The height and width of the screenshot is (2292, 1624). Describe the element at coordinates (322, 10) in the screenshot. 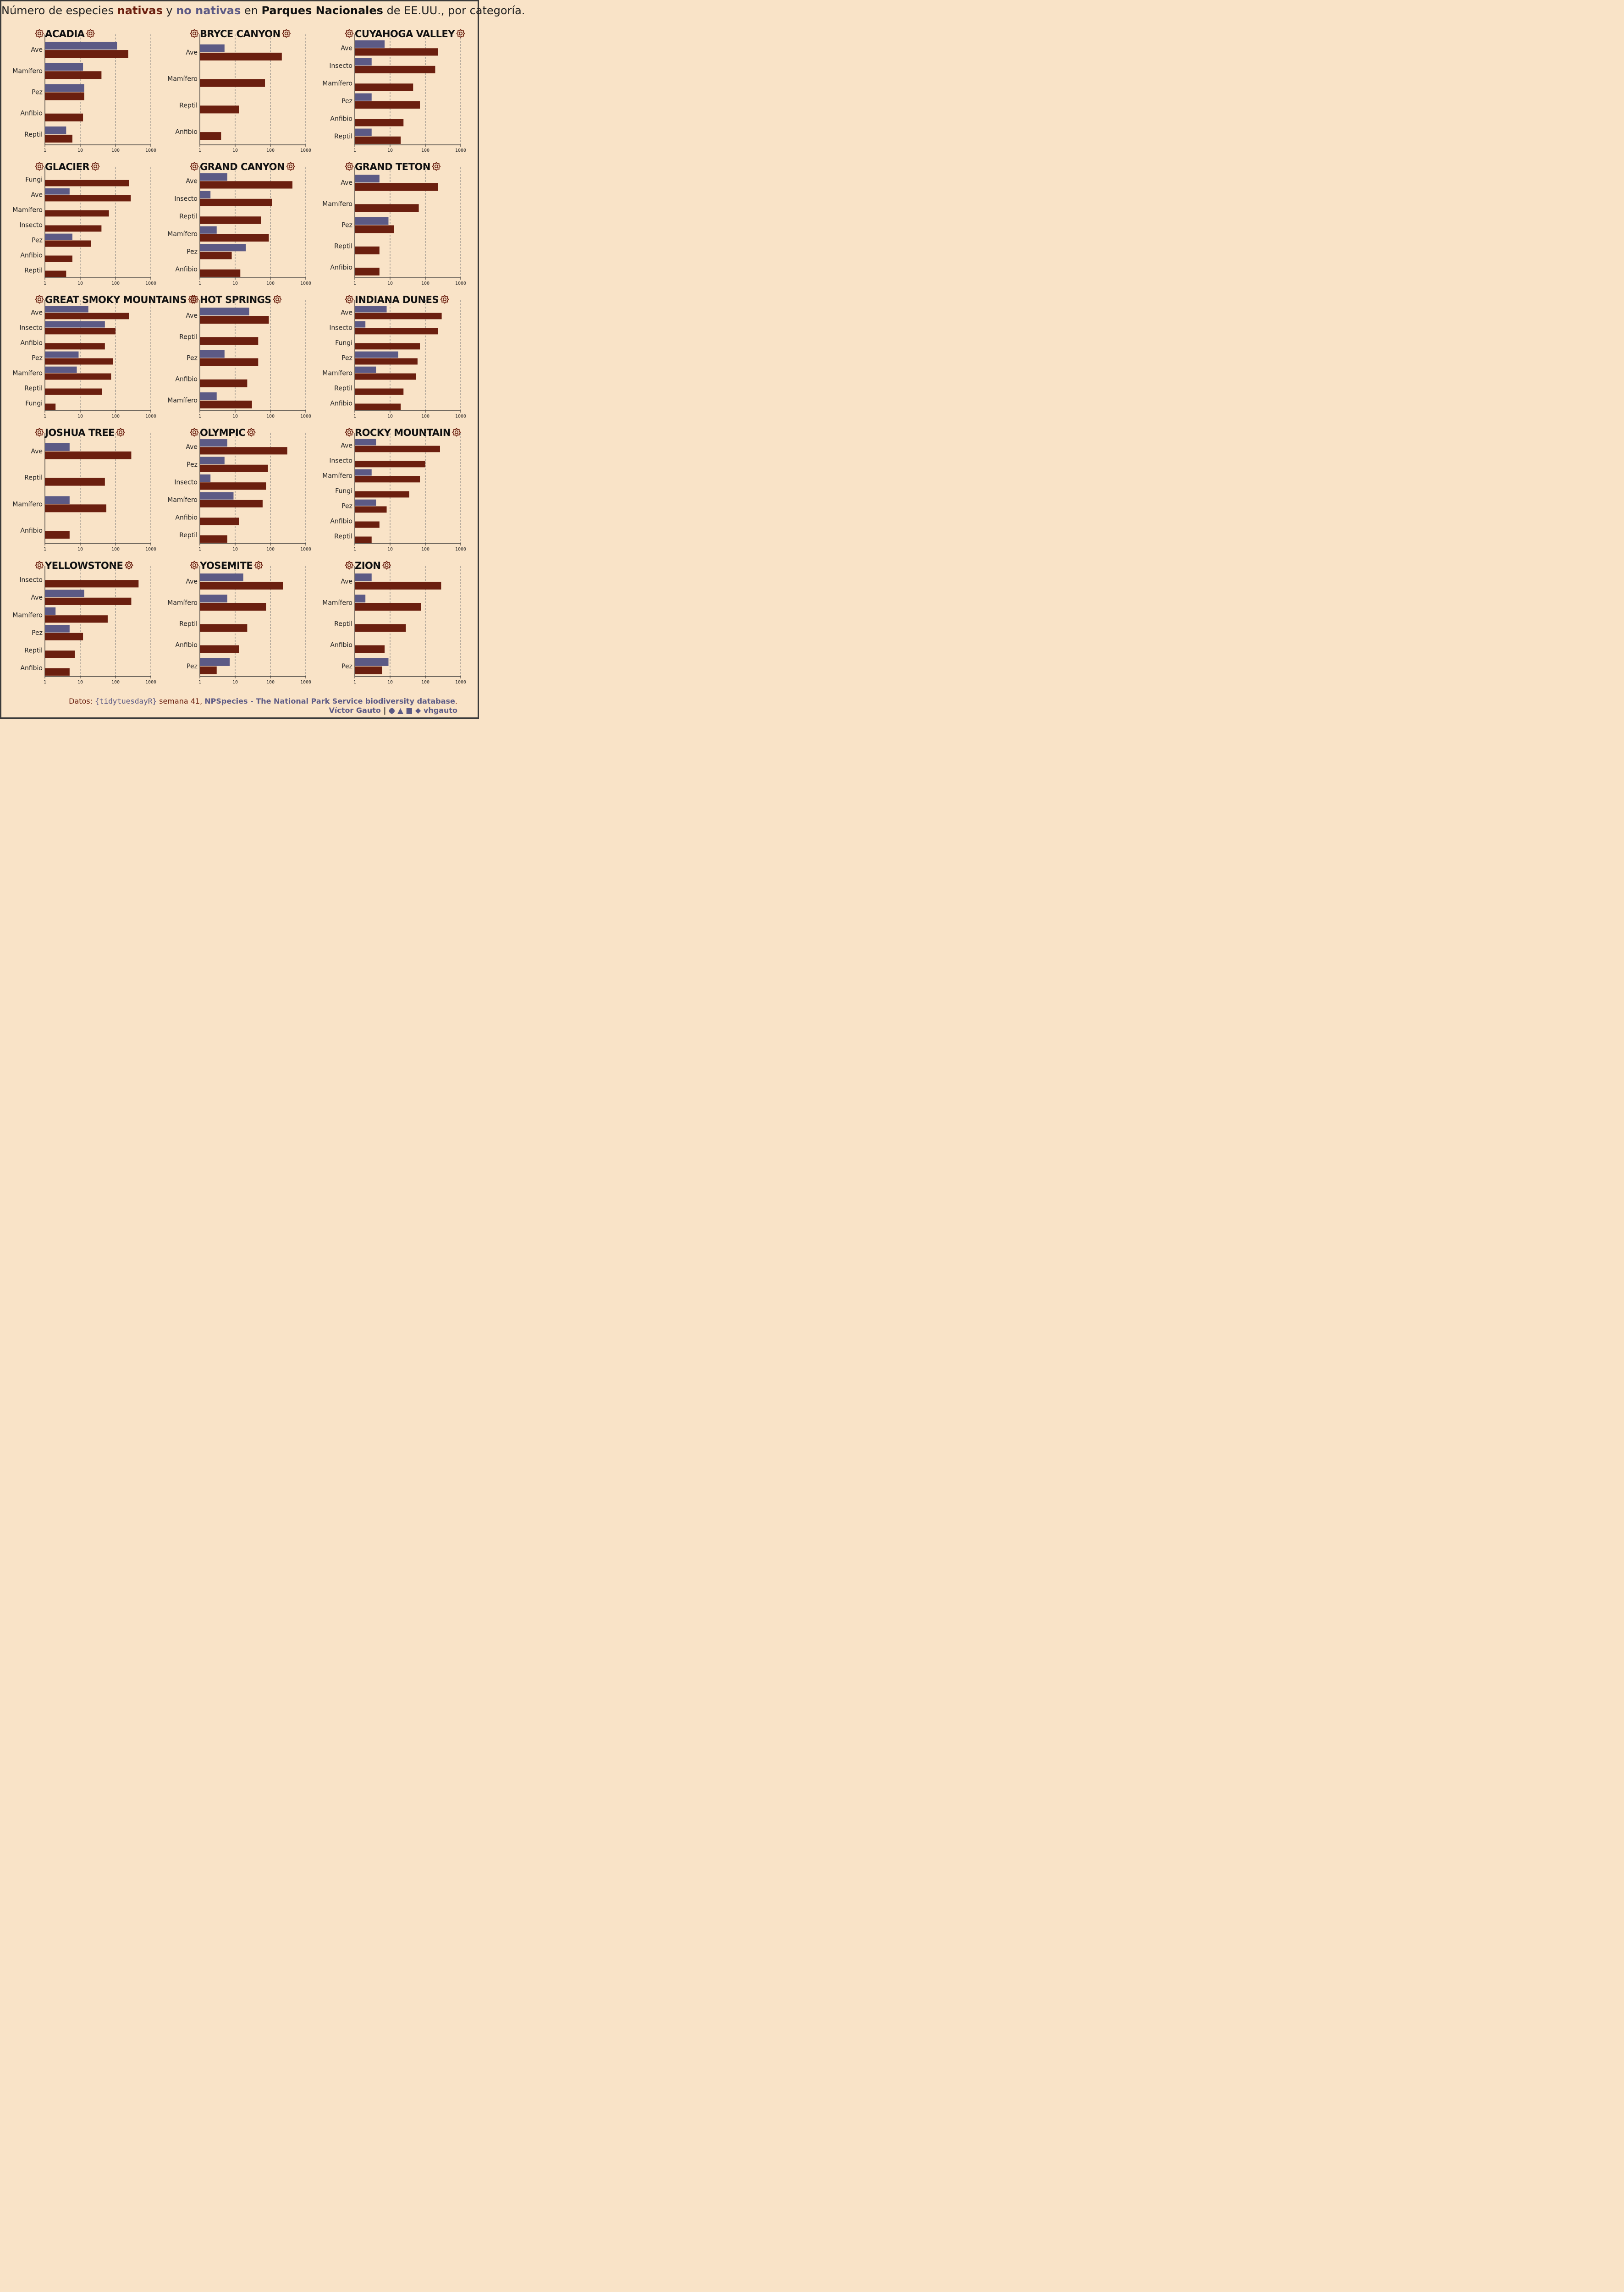

I see `title-bold: Parques Nacionales` at that location.